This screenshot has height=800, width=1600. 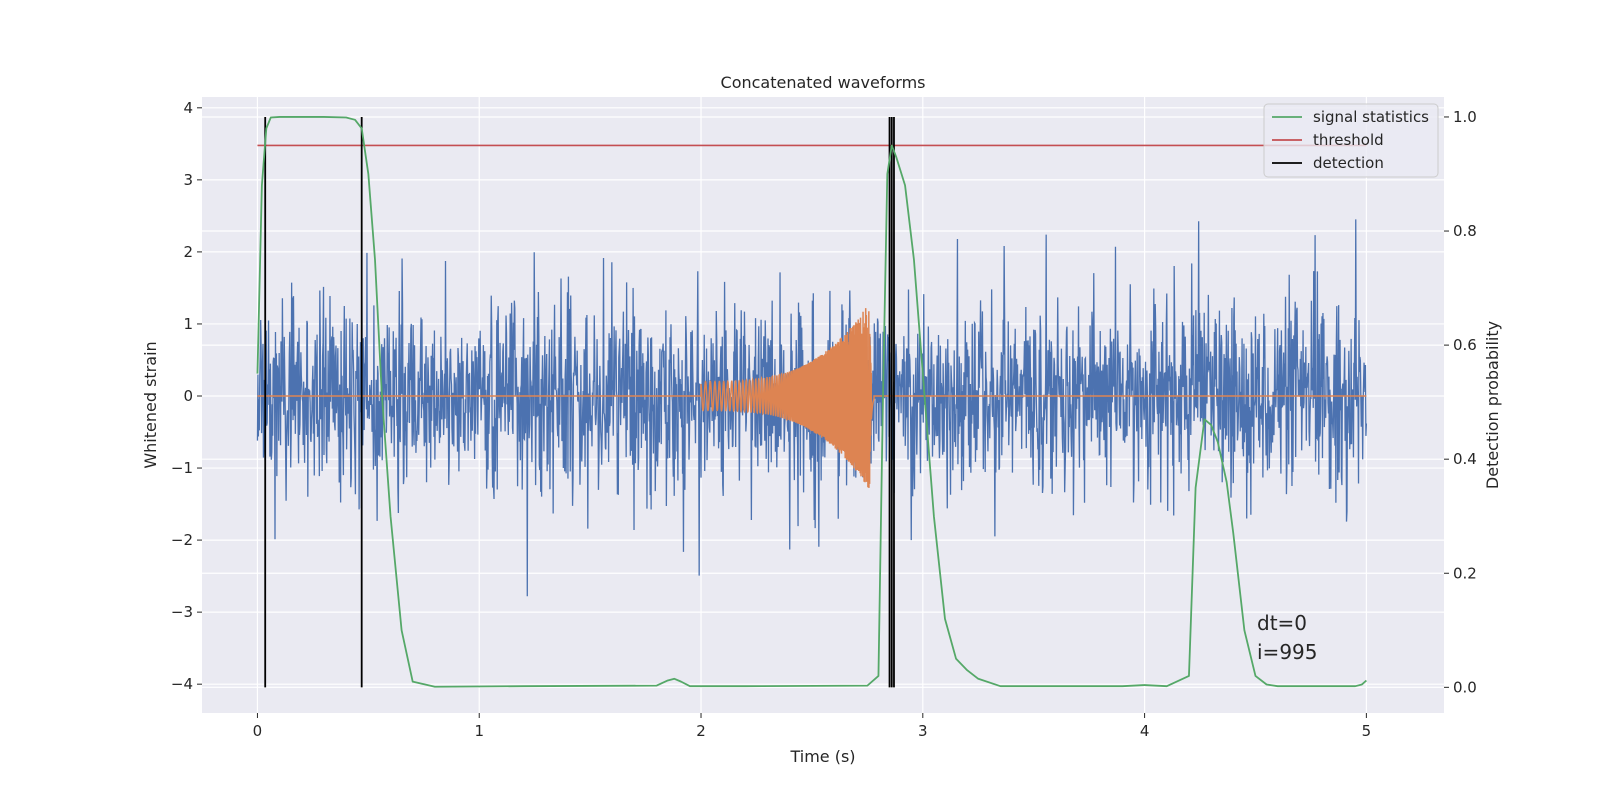 I want to click on x-tick-label: 0, so click(x=258, y=731).